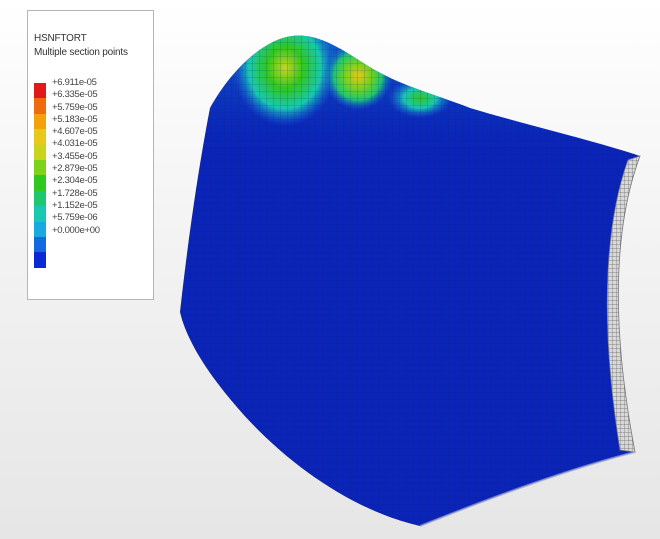  Describe the element at coordinates (623, 304) in the screenshot. I see `shell-edge` at that location.